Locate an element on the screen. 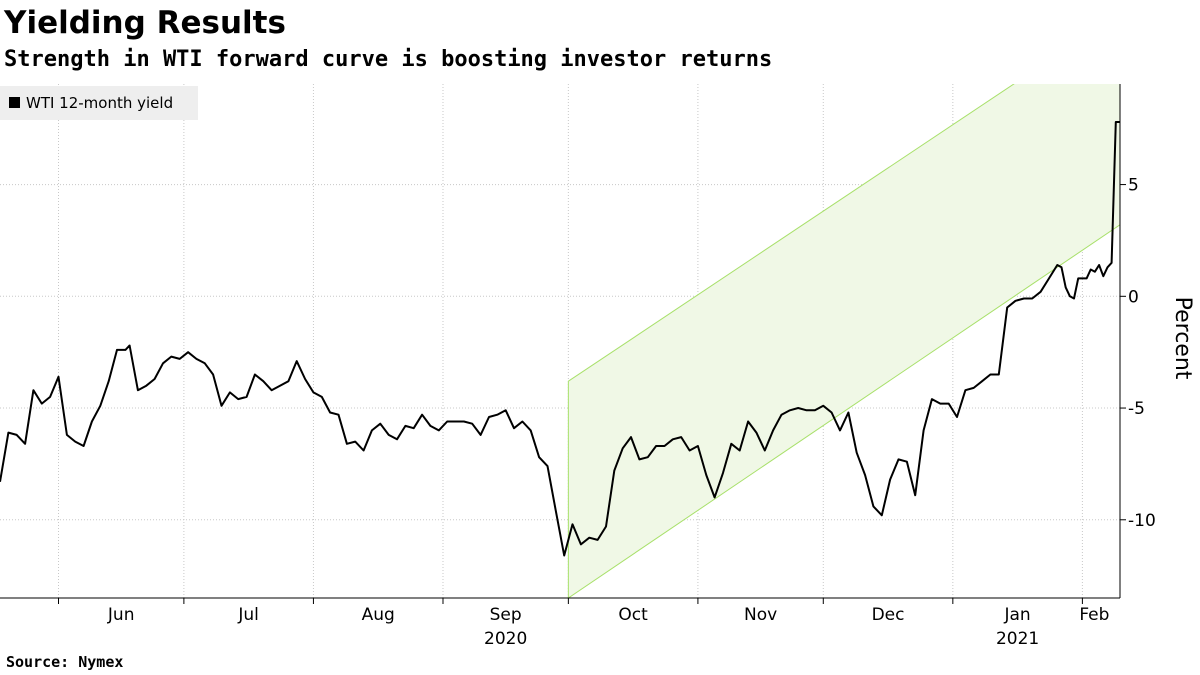  x-tick-label: Feb is located at coordinates (1094, 615).